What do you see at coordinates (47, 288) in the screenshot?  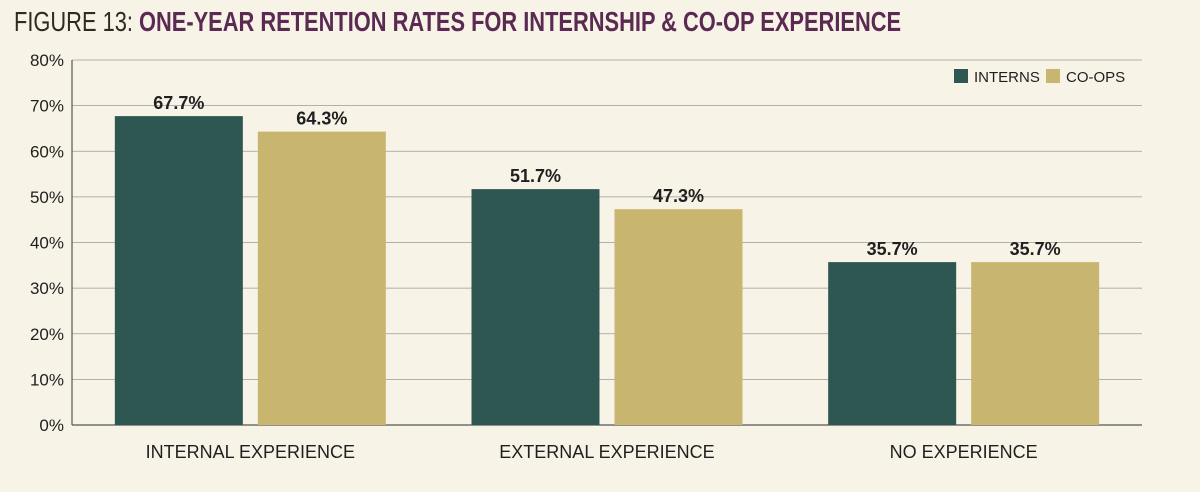 I see `y-tick-label: 30%` at bounding box center [47, 288].